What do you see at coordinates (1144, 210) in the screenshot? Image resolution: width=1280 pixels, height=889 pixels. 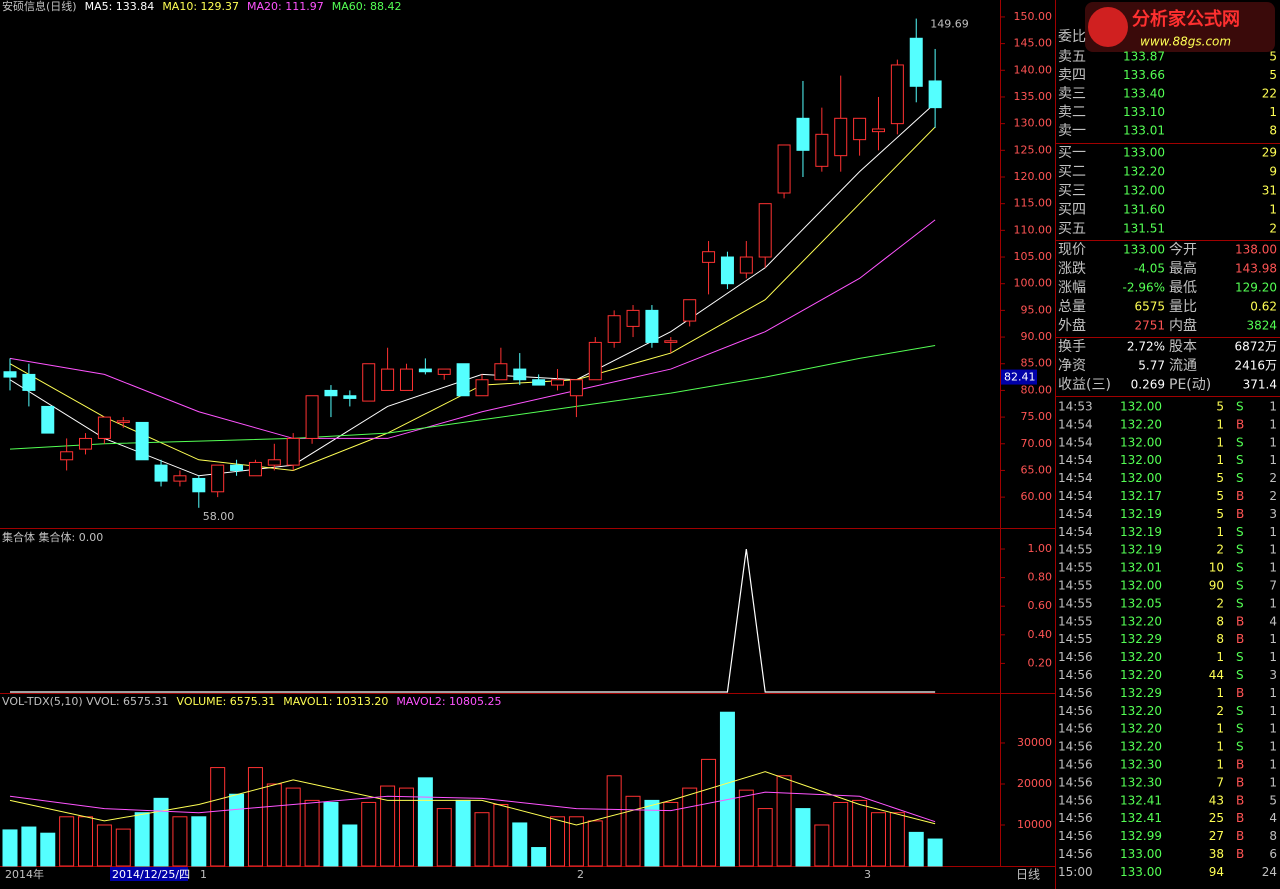 I see `book-price: 131.60` at bounding box center [1144, 210].